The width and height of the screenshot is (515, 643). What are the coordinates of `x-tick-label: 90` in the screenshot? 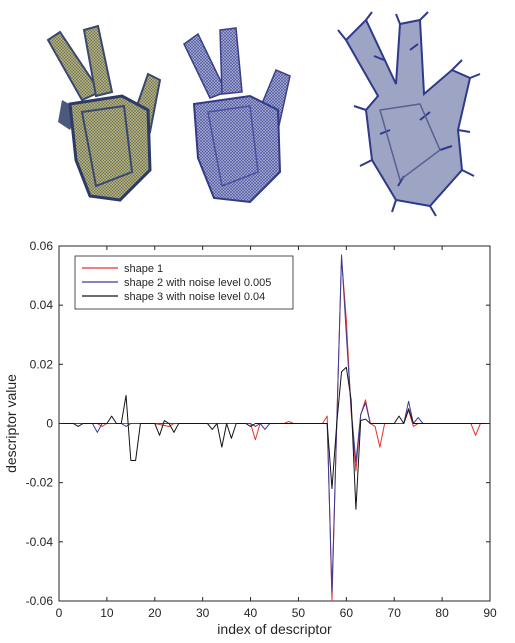 It's located at (490, 613).